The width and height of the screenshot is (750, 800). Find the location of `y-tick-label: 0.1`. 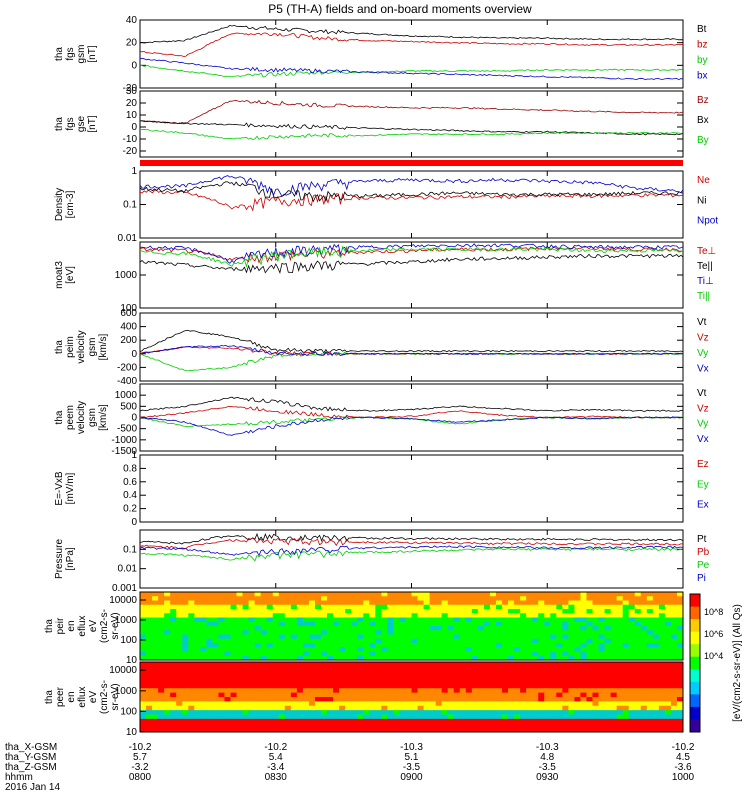

y-tick-label: 0.1 is located at coordinates (130, 205).